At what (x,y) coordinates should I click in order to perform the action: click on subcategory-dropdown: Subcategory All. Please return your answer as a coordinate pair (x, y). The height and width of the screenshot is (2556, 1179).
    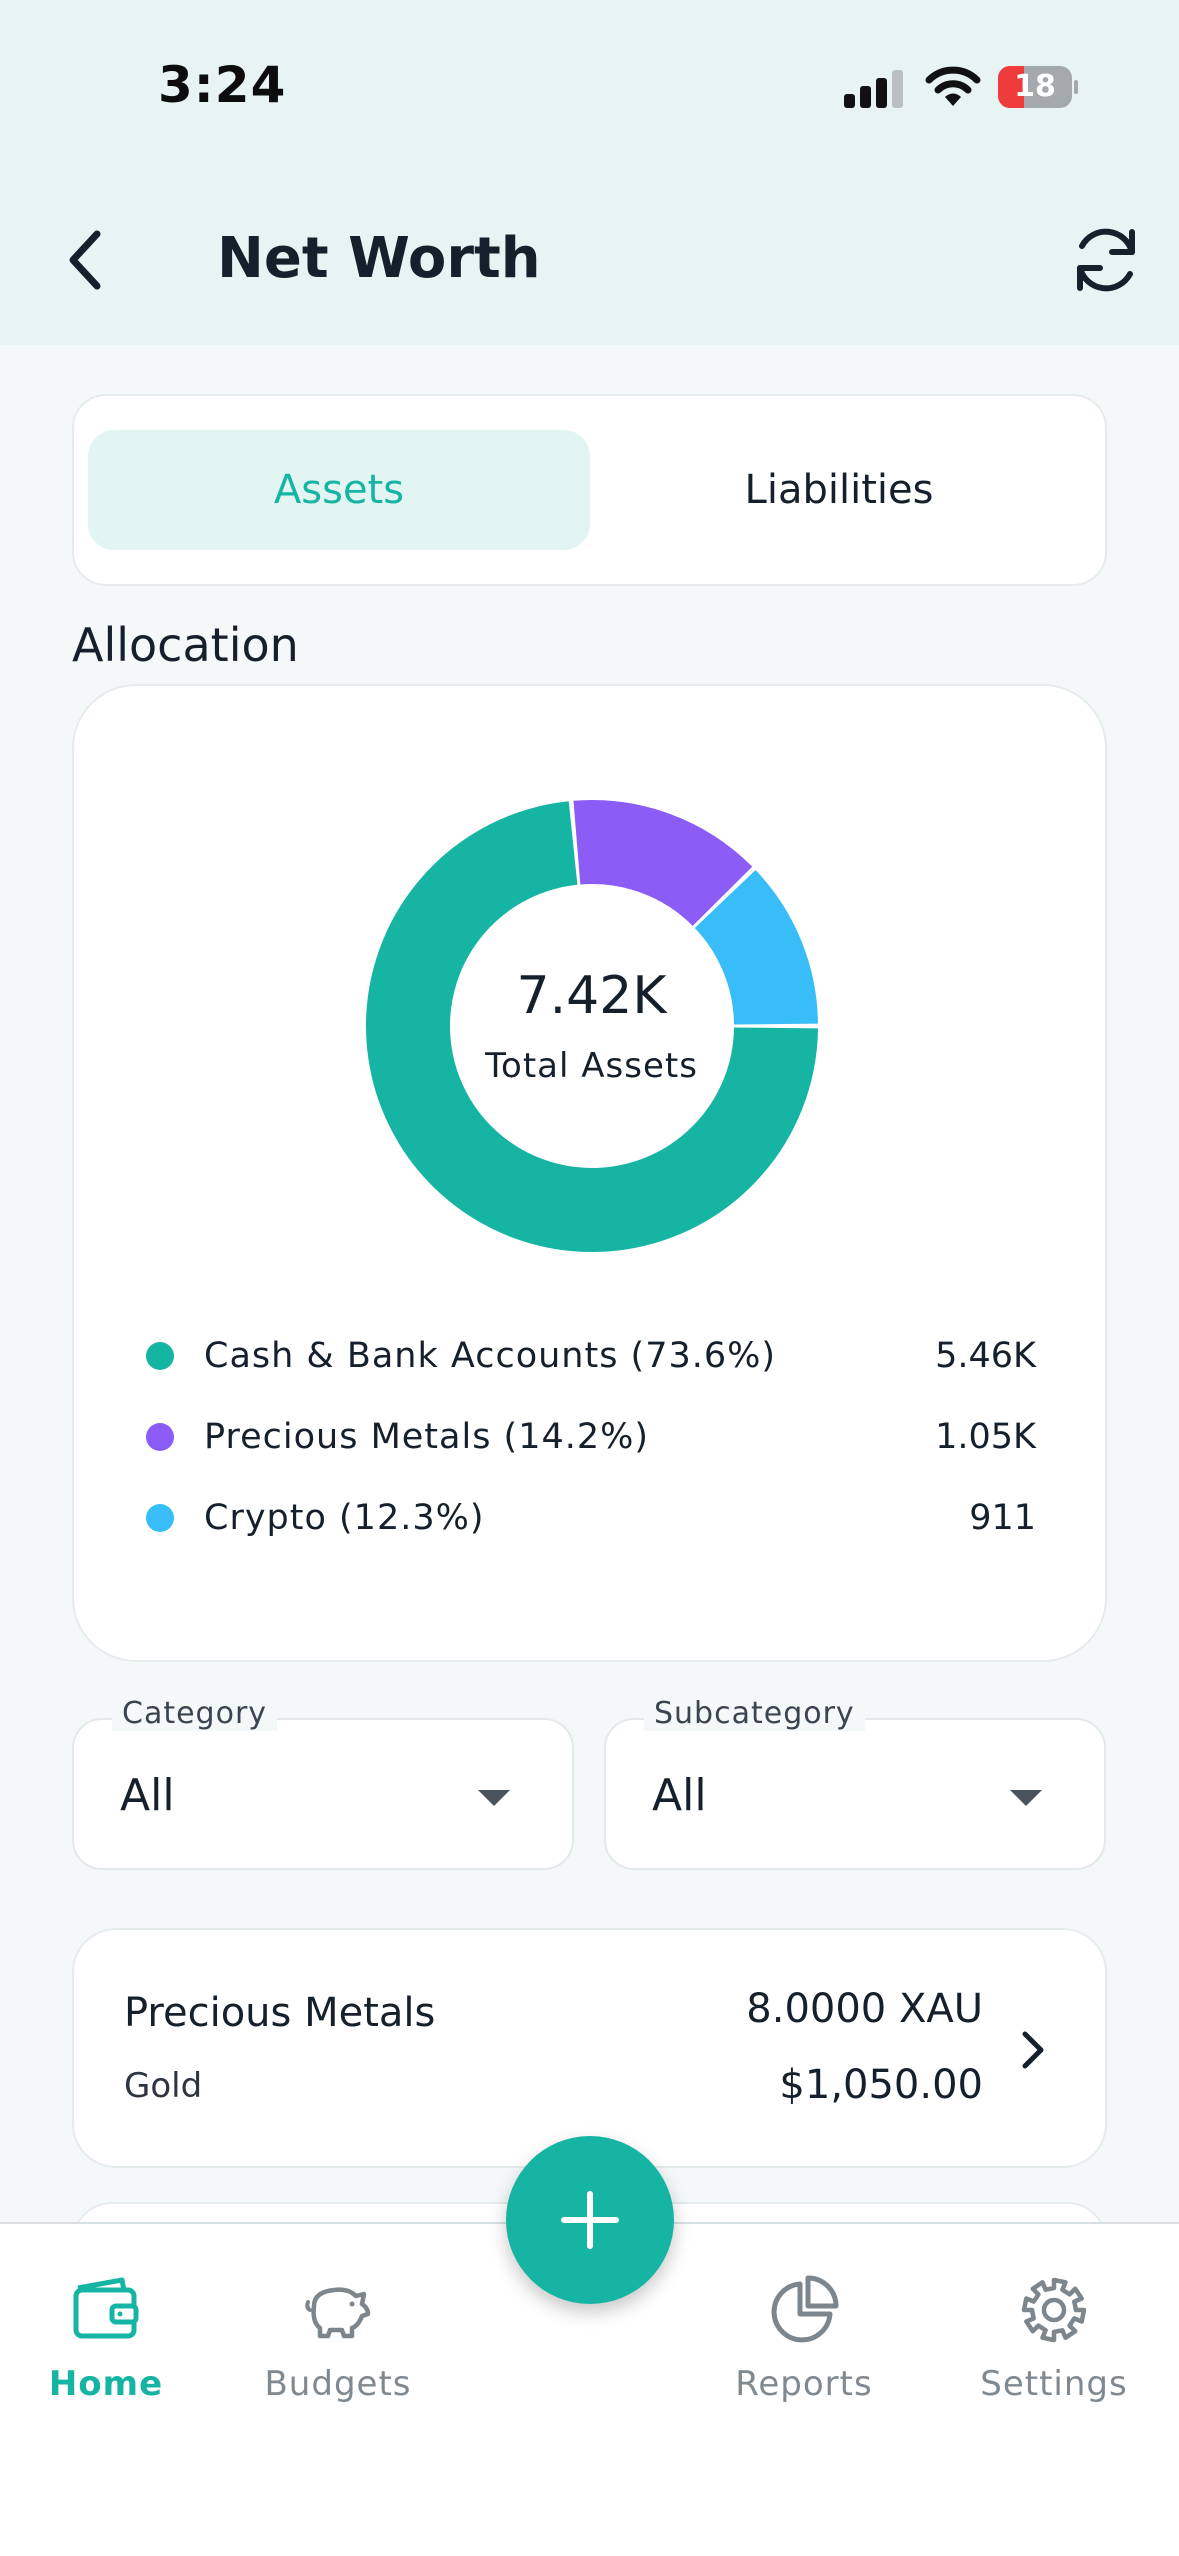
    Looking at the image, I should click on (855, 1783).